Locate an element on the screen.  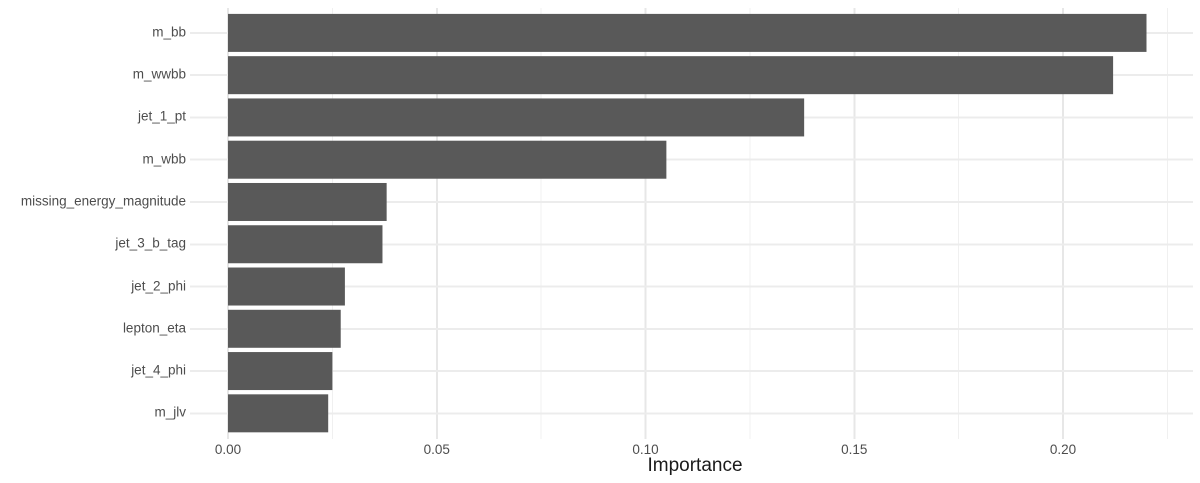
y-axis-label-jet_4_phi: jet_4_phi is located at coordinates (158, 370).